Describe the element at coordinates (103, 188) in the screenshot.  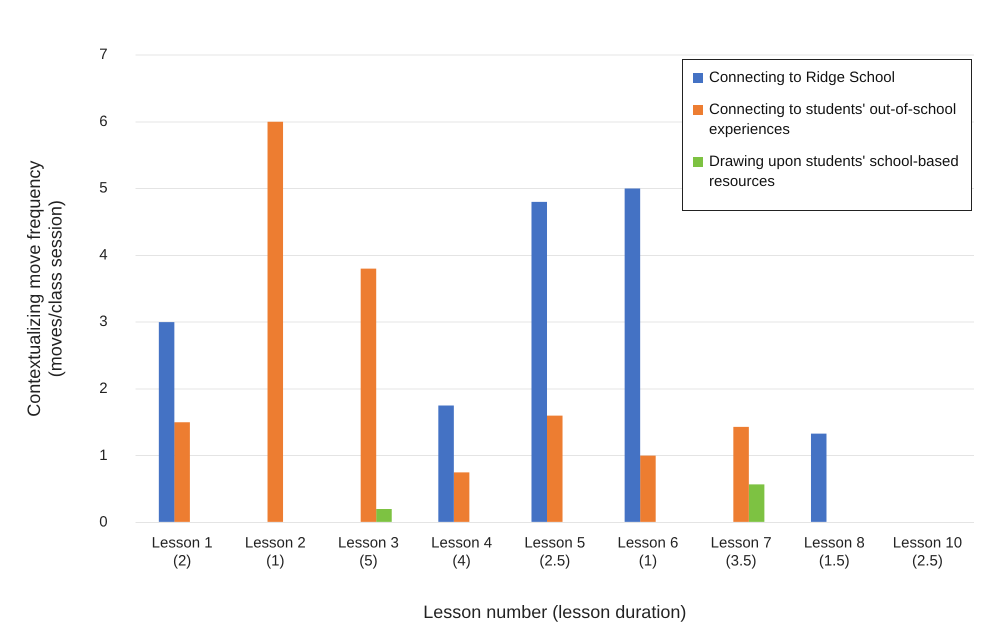
I see `y-tick-label: 5` at that location.